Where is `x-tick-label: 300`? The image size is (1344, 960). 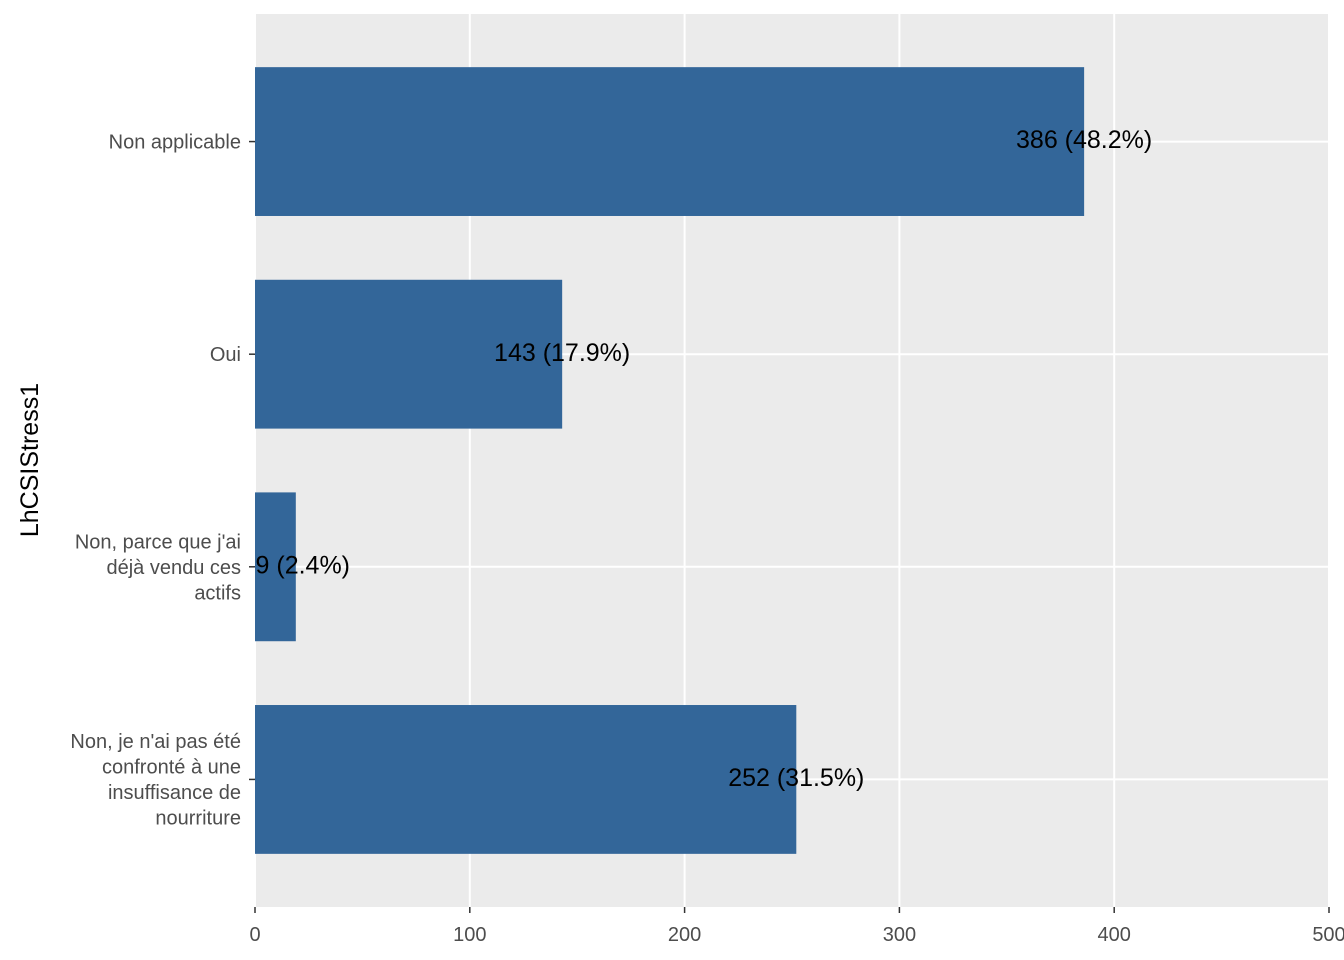 x-tick-label: 300 is located at coordinates (899, 935).